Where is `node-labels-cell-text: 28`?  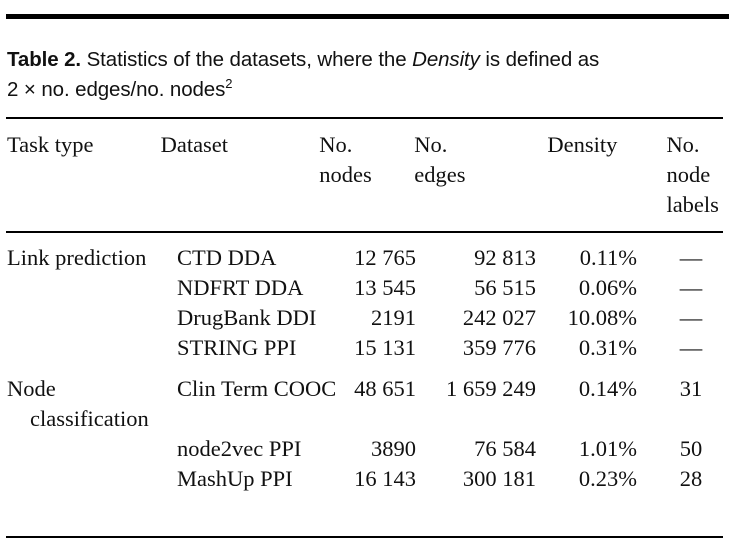
node-labels-cell-text: 28 is located at coordinates (691, 478).